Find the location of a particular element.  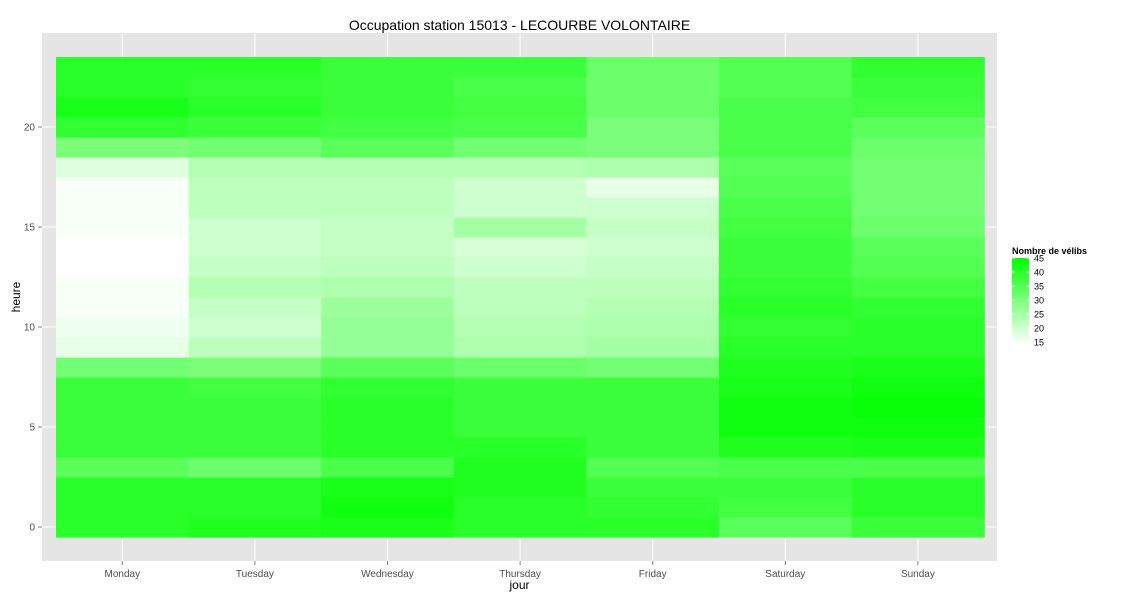

x-tick-label: Thursday is located at coordinates (520, 574).